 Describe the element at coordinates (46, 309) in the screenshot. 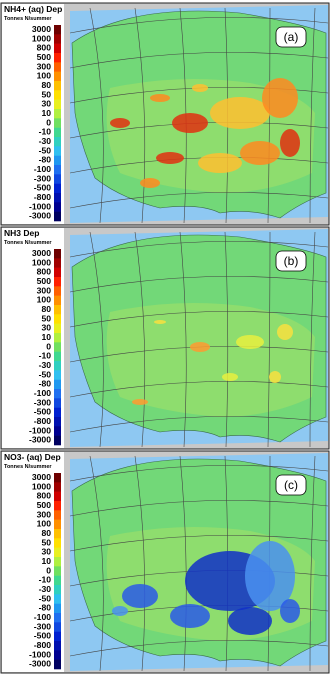

I see `colorbar-label: 80` at that location.